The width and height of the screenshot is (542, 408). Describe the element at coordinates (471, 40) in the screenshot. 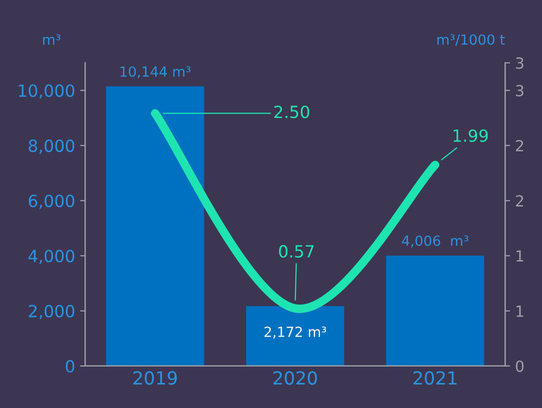

I see `y2-axis-title: m³/1000 t` at that location.